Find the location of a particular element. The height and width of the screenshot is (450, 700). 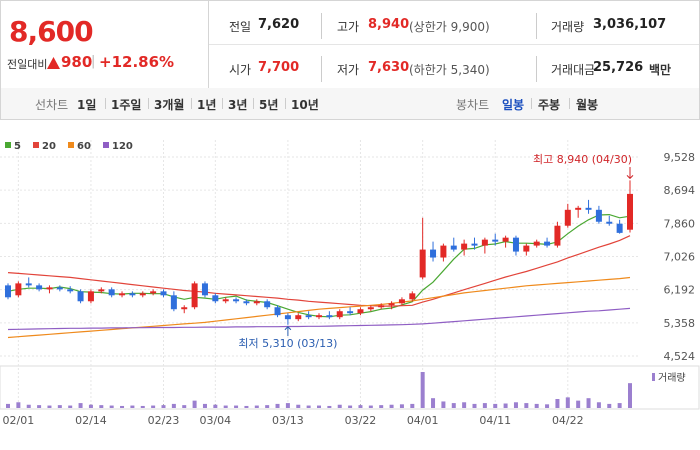

period-tab: 1일 is located at coordinates (87, 105).